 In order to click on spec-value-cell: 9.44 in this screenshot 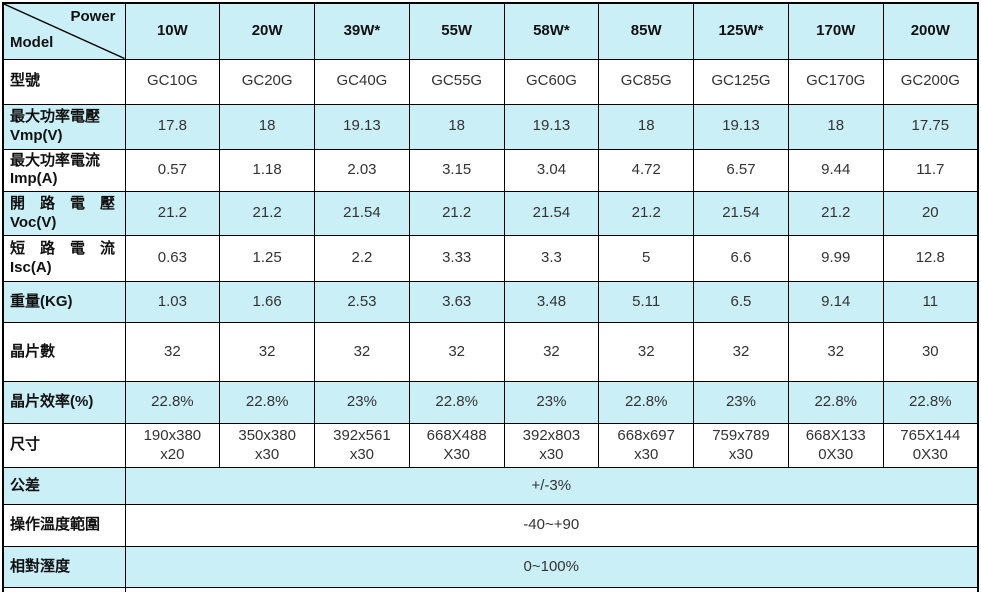, I will do `click(835, 170)`.